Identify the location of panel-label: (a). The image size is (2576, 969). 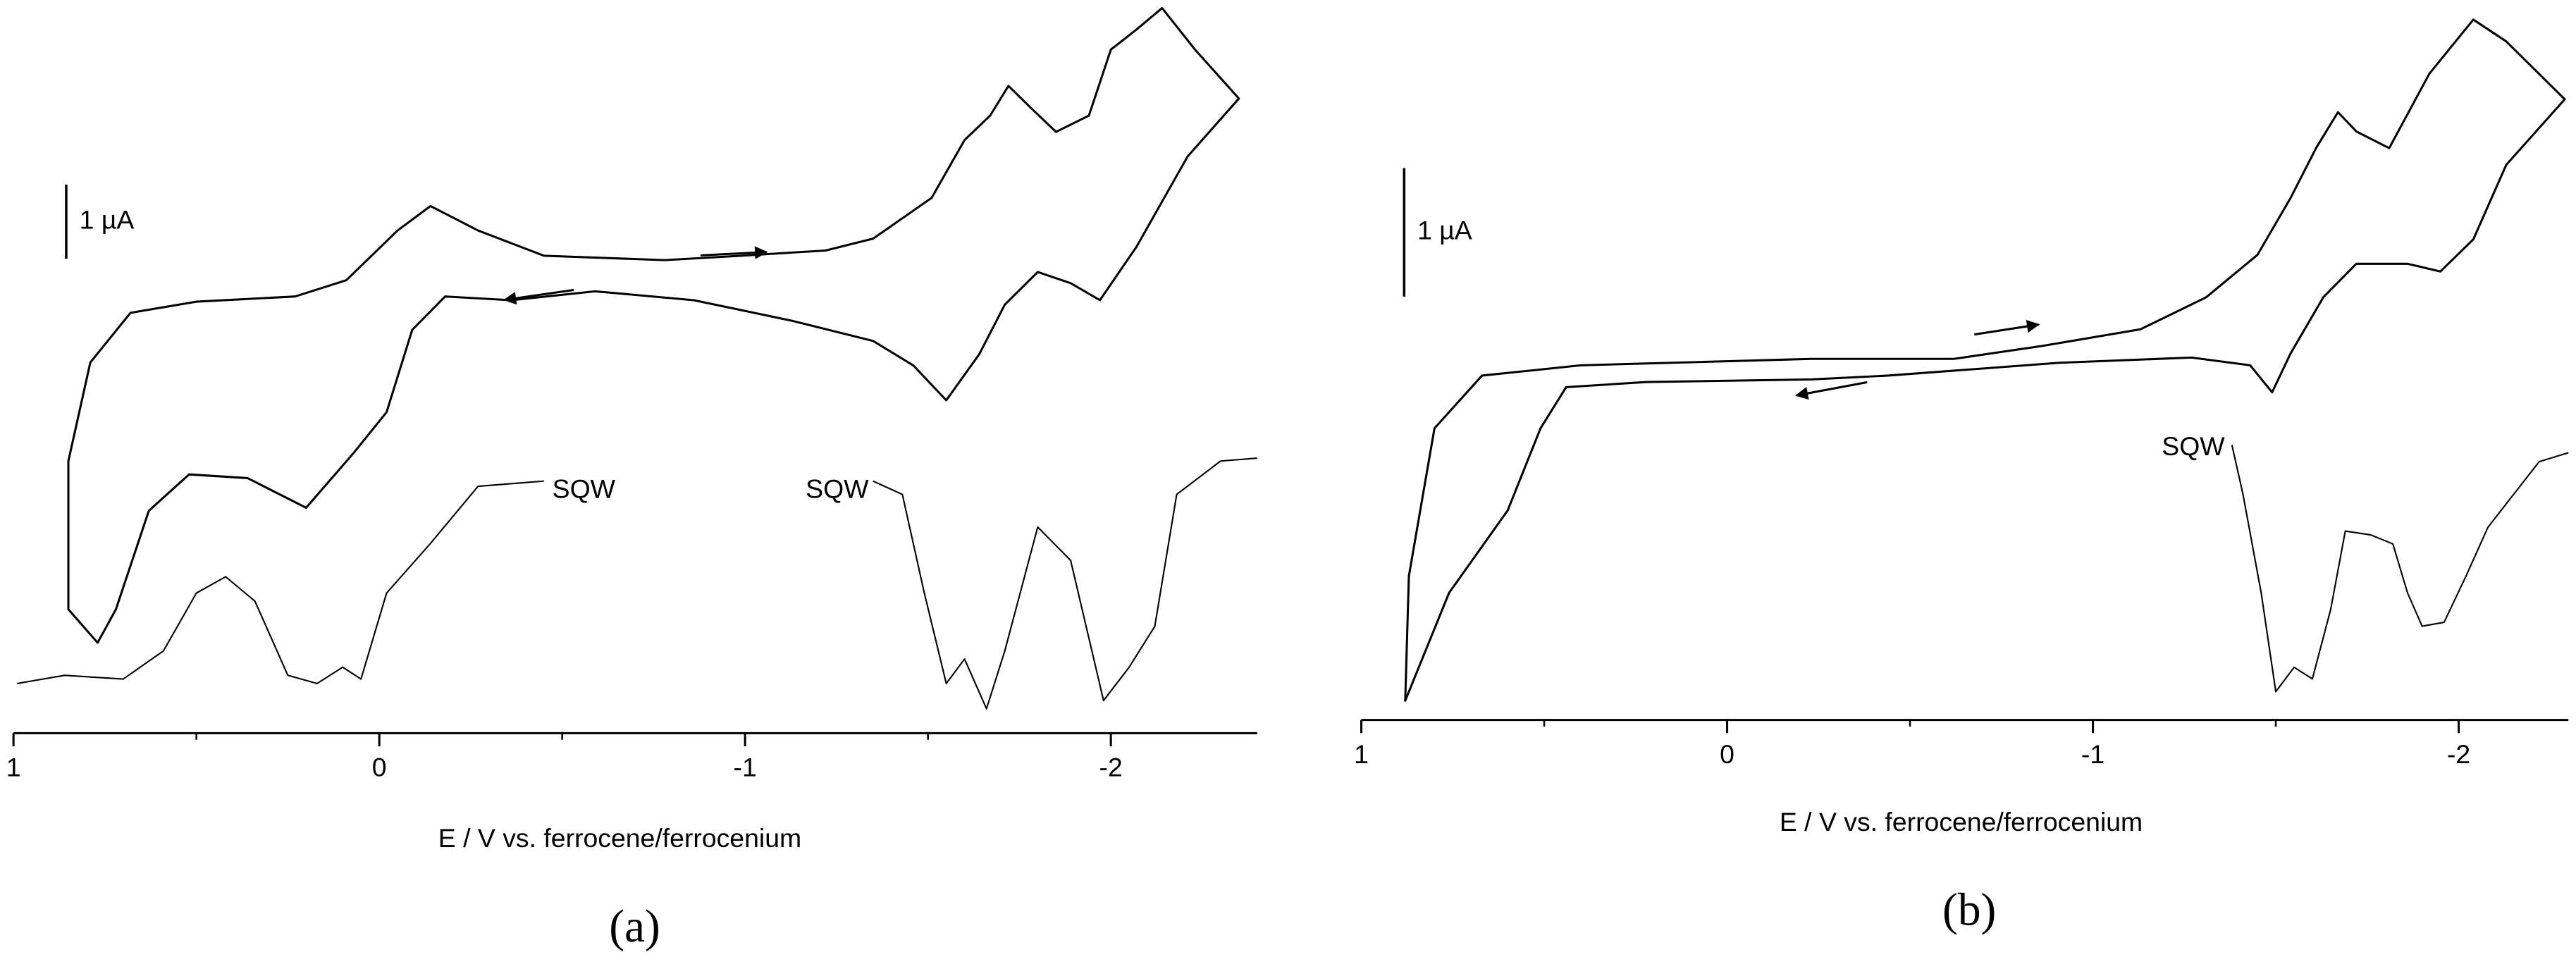
(634, 927).